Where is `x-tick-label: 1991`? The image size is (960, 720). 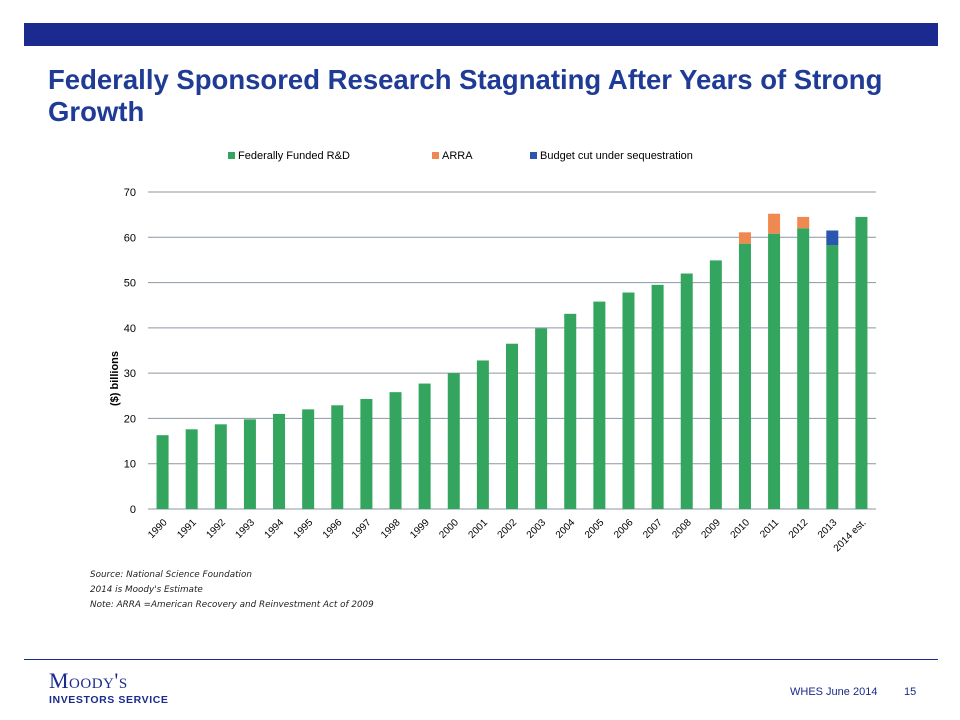
x-tick-label: 1991 is located at coordinates (187, 529).